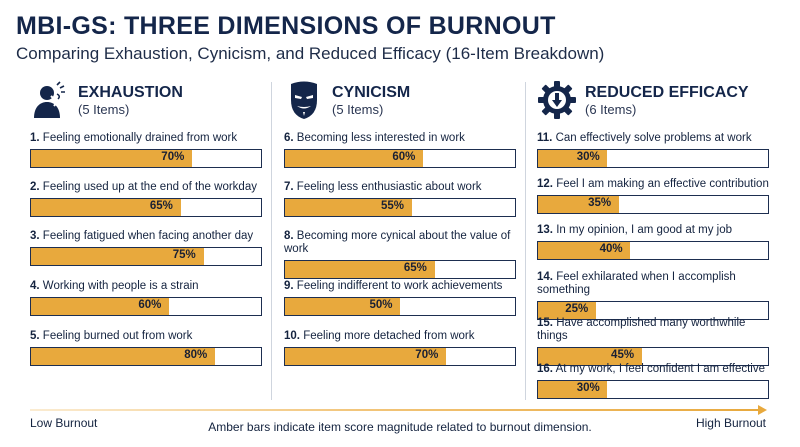  Describe the element at coordinates (644, 230) in the screenshot. I see `item-text: In my opinion, I am good at my job` at that location.